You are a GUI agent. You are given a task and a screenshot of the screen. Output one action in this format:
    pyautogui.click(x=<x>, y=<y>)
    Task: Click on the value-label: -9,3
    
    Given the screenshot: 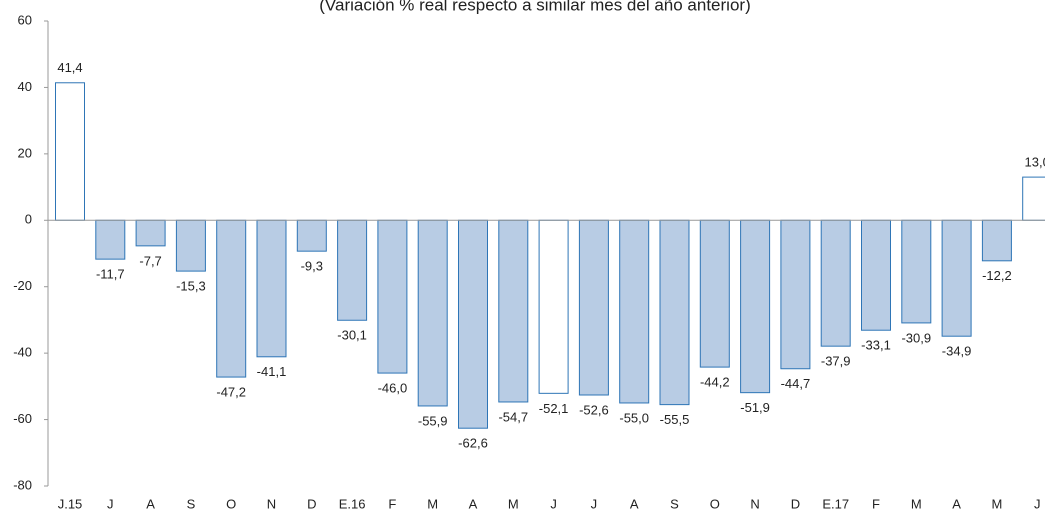 What is the action you would take?
    pyautogui.click(x=312, y=266)
    